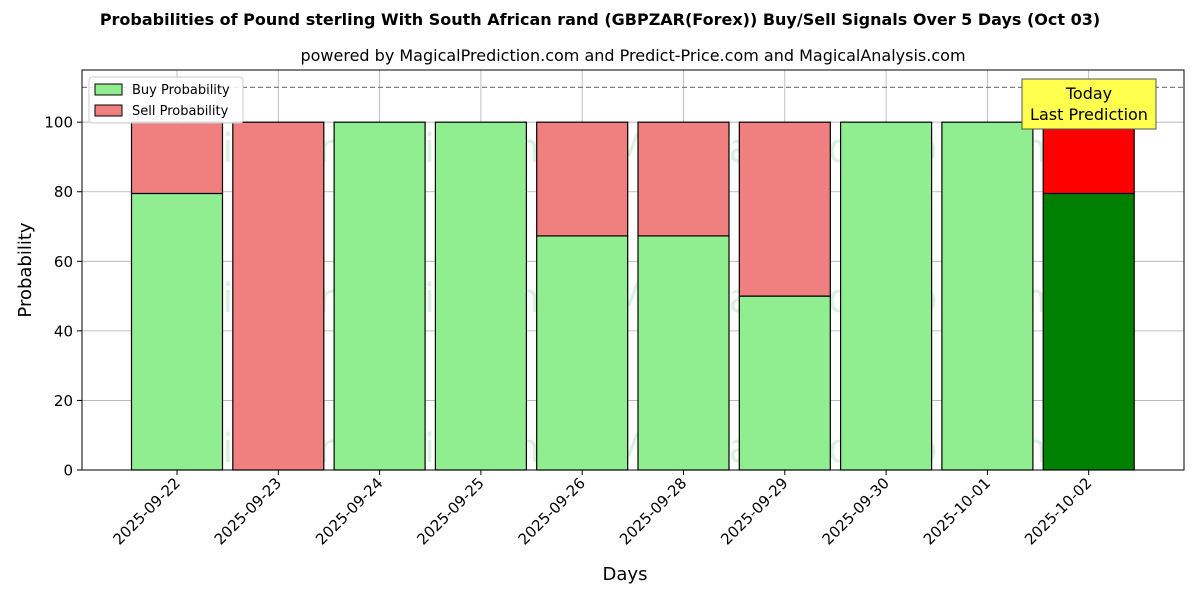  I want to click on y-axis-label: Probability, so click(25, 269).